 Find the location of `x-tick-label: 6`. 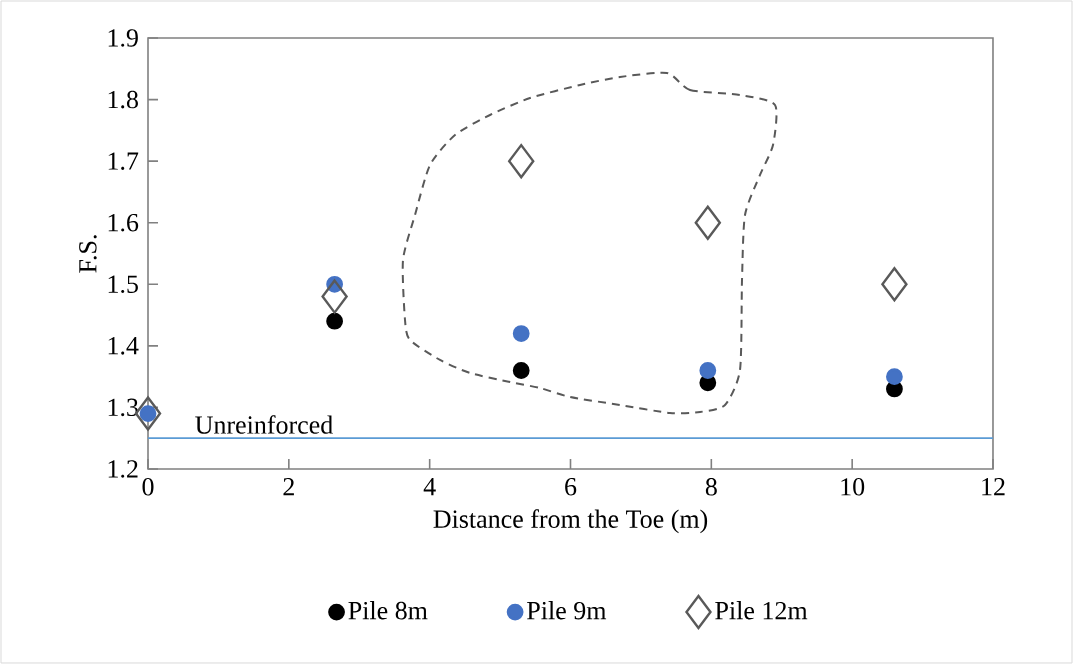

x-tick-label: 6 is located at coordinates (571, 487).